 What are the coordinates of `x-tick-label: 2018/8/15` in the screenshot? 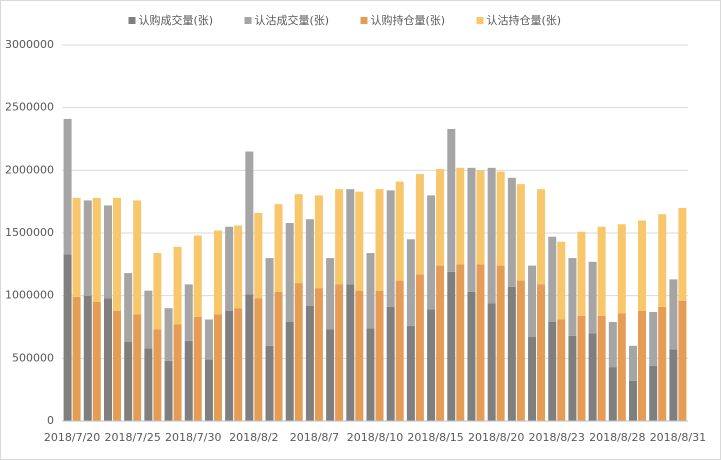 It's located at (435, 437).